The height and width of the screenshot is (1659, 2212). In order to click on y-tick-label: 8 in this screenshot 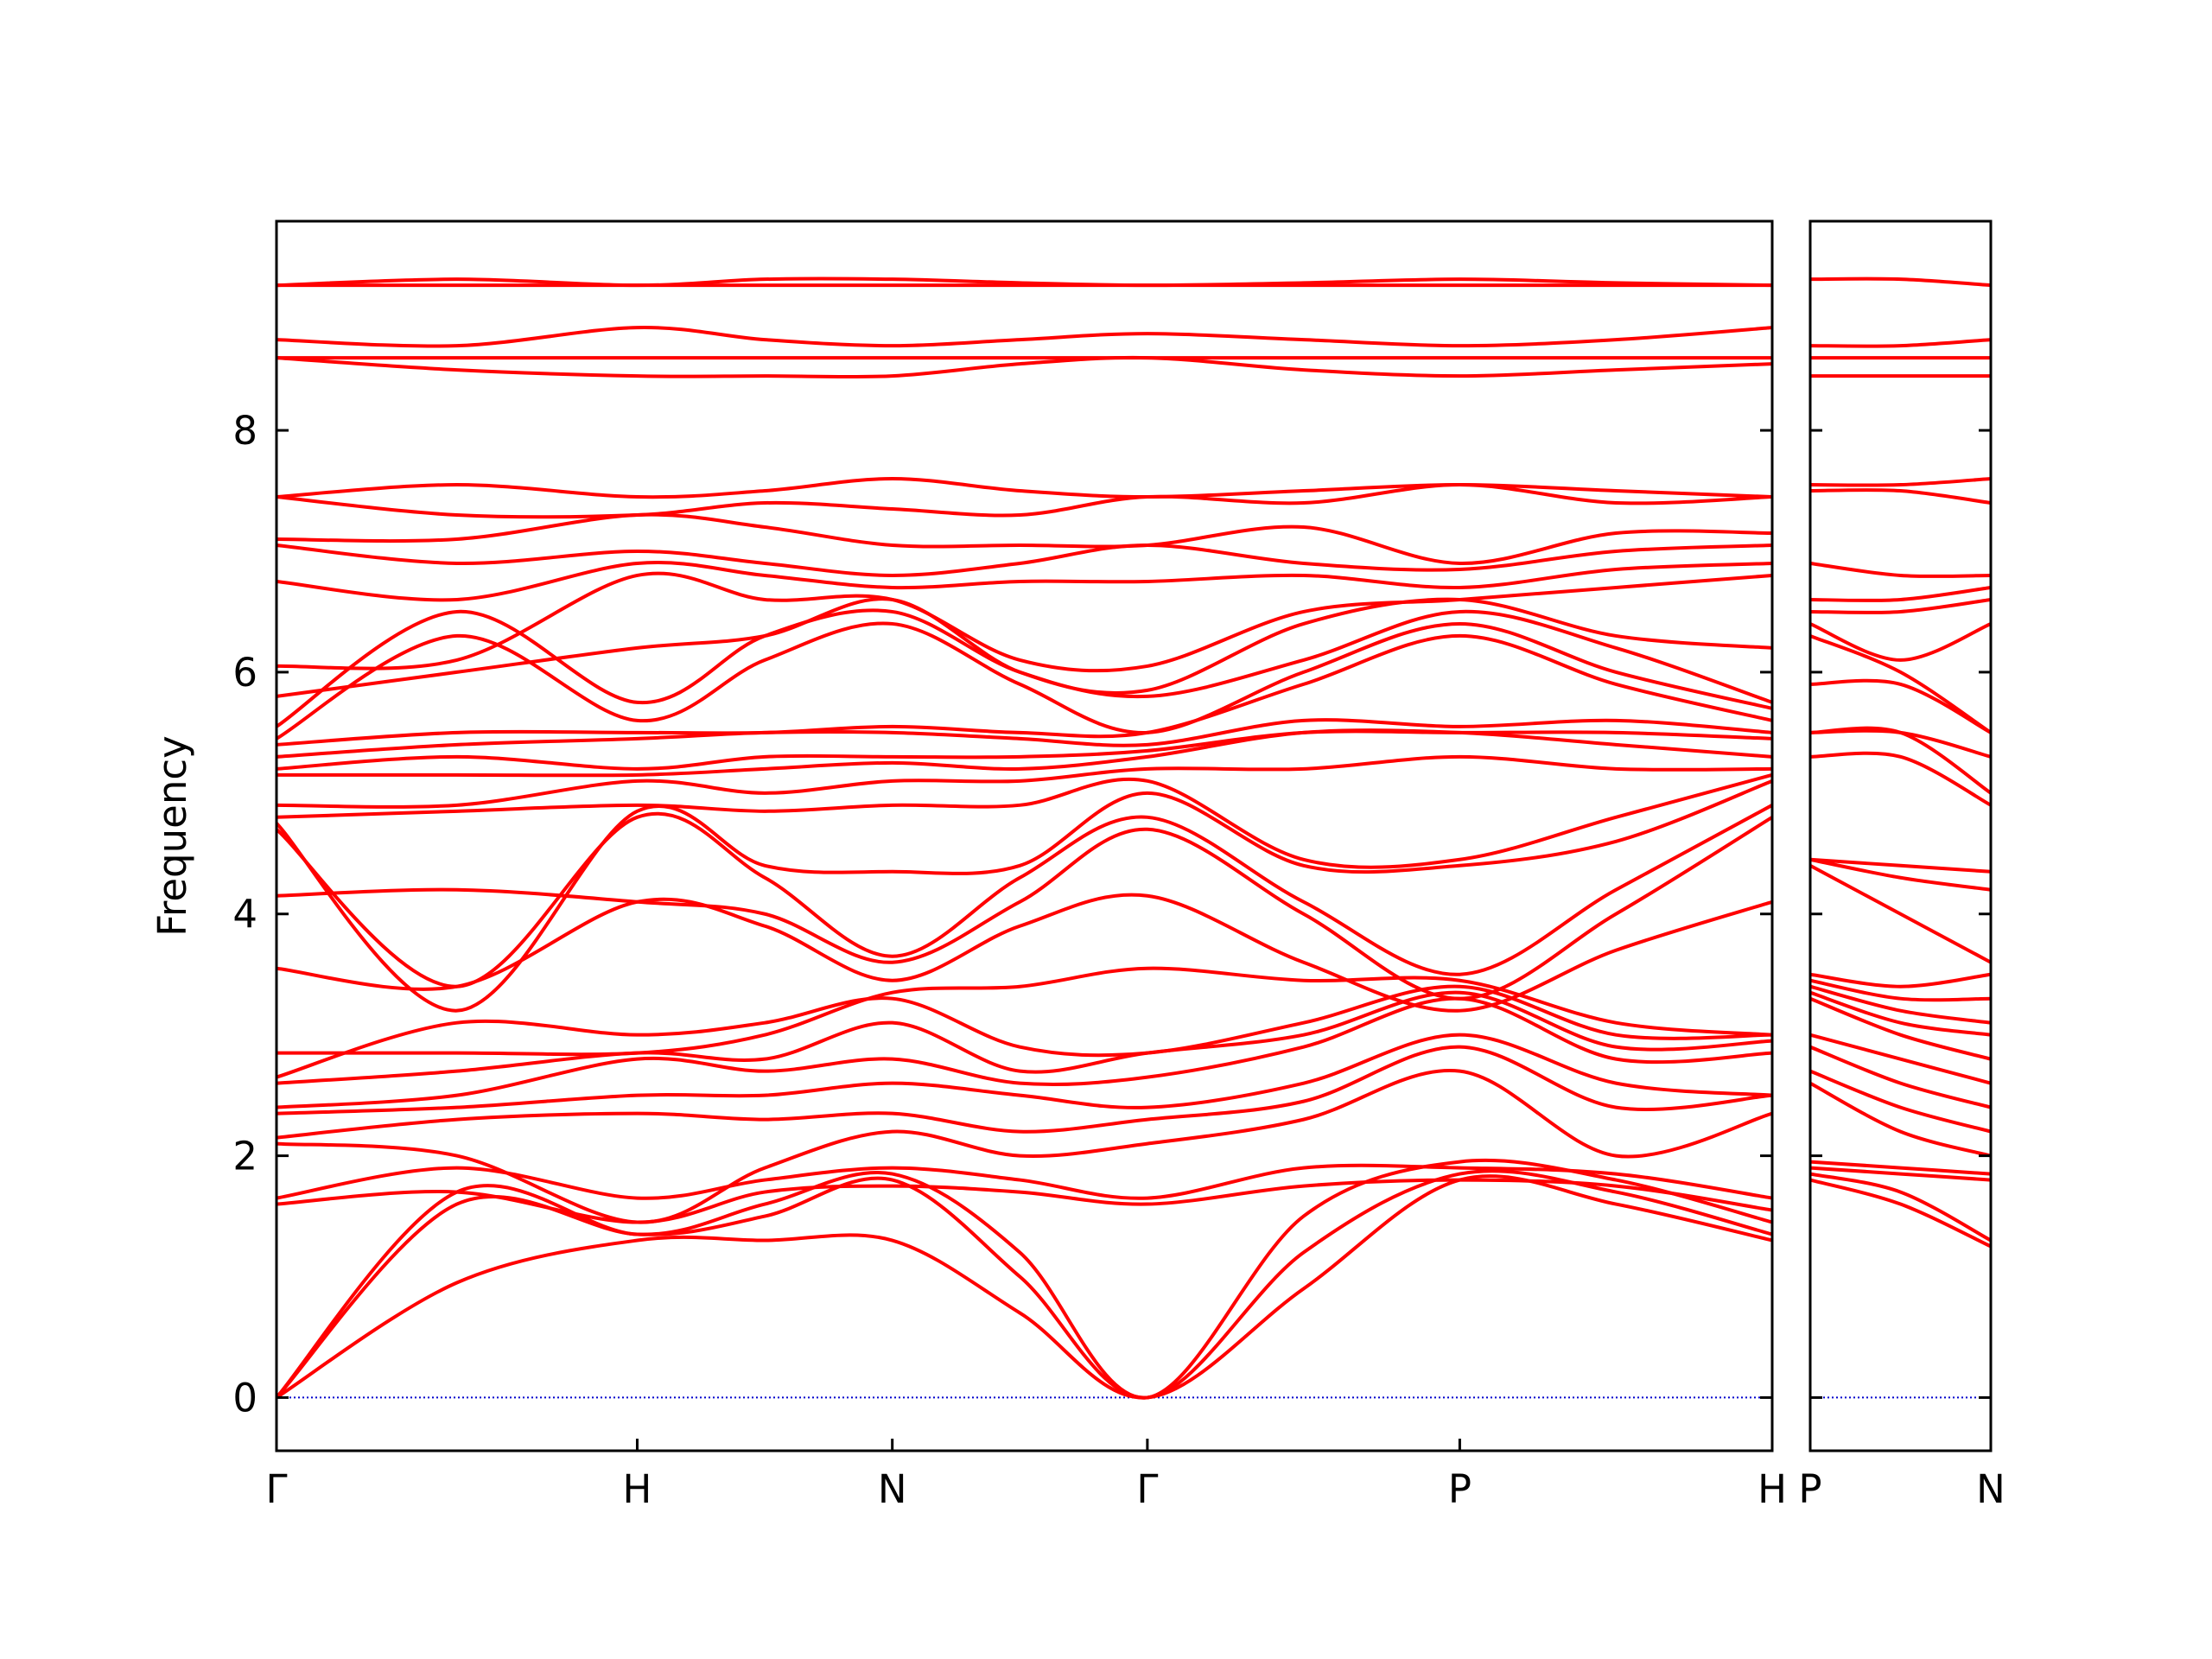, I will do `click(244, 431)`.